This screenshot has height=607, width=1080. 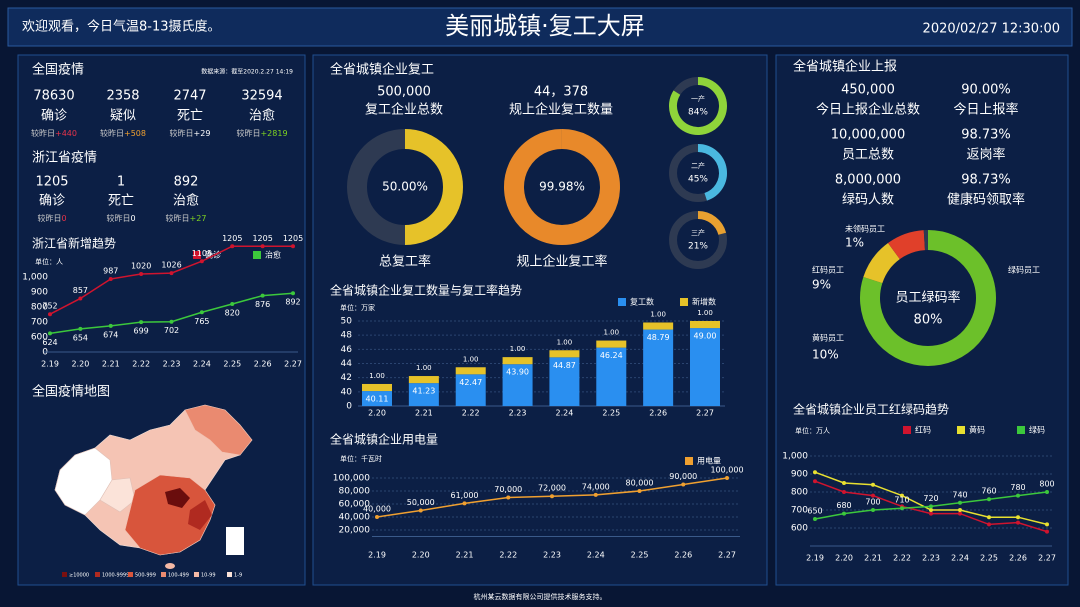 I want to click on data-label: 800, so click(x=1046, y=484).